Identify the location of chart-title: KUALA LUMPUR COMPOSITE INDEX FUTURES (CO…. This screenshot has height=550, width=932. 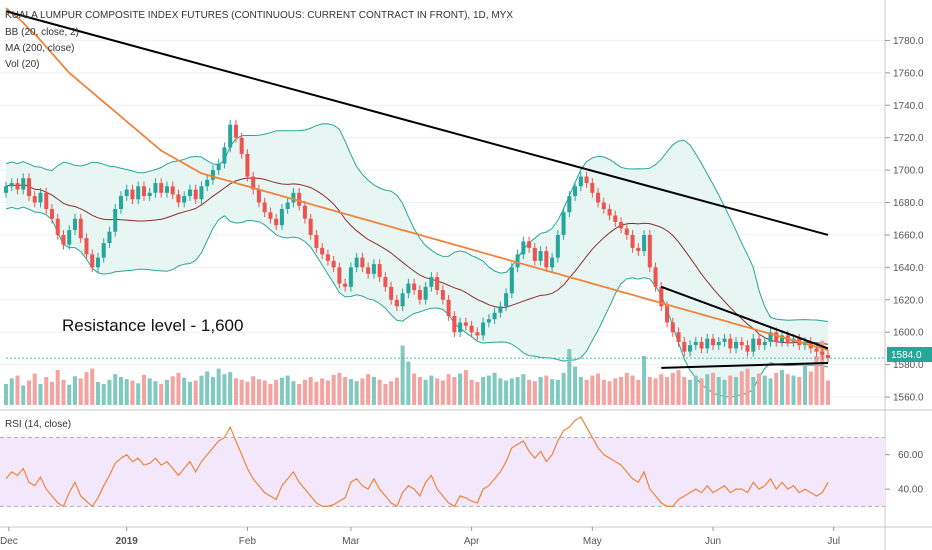
(259, 15).